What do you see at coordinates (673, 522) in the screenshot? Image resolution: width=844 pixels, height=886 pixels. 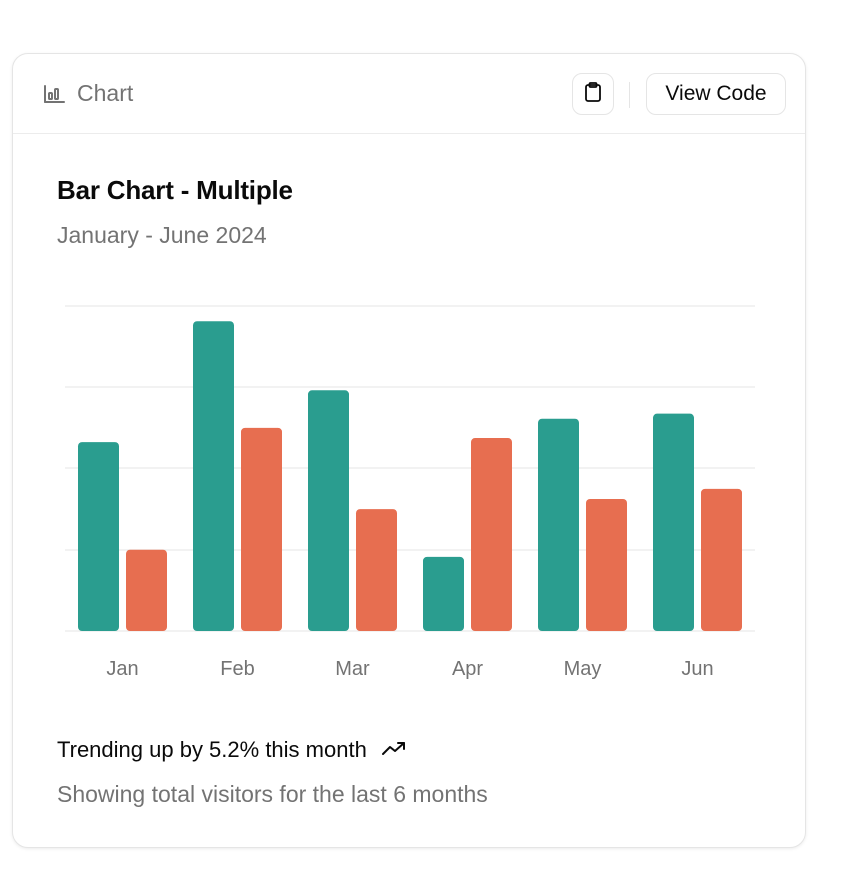 I see `bar-series-1-jun` at bounding box center [673, 522].